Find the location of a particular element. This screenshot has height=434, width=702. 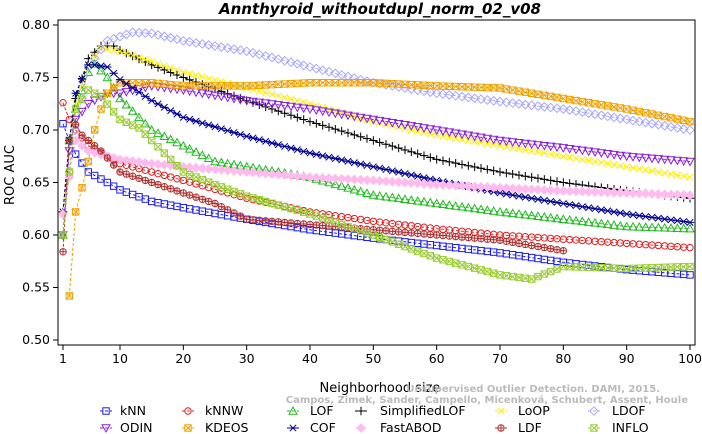

legend-item-knn: kNN is located at coordinates (123, 410).